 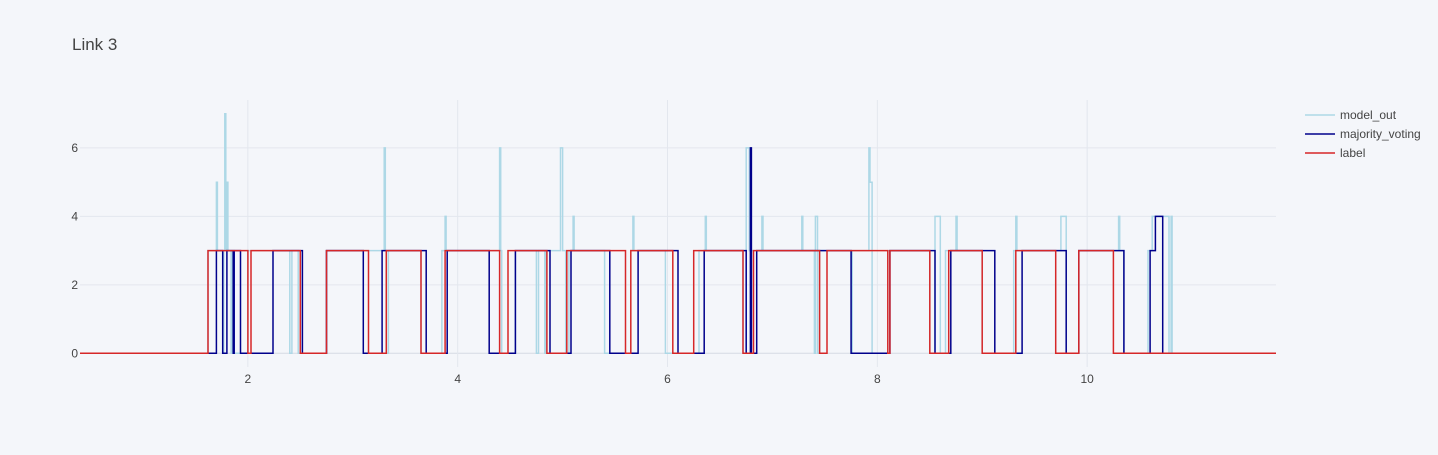 I want to click on x-tick-label: 6, so click(x=667, y=379).